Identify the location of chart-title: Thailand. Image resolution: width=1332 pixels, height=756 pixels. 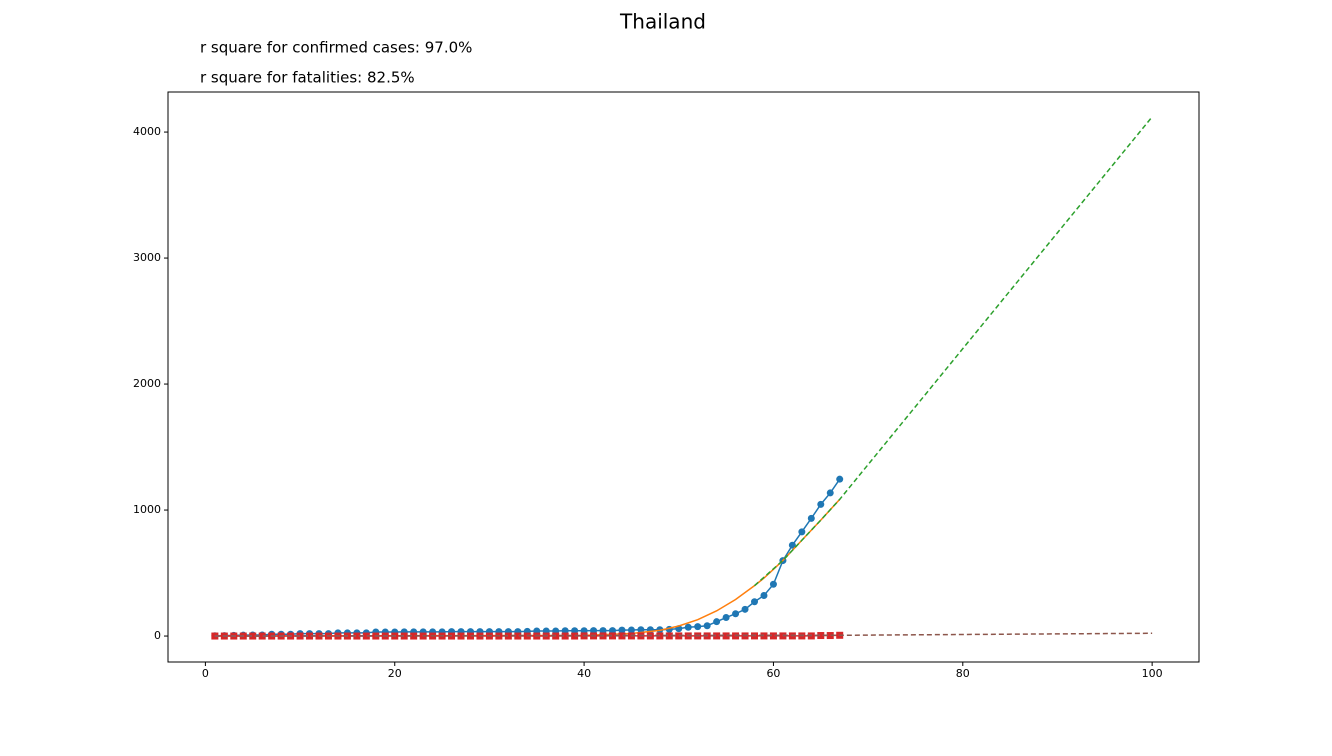
(662, 22).